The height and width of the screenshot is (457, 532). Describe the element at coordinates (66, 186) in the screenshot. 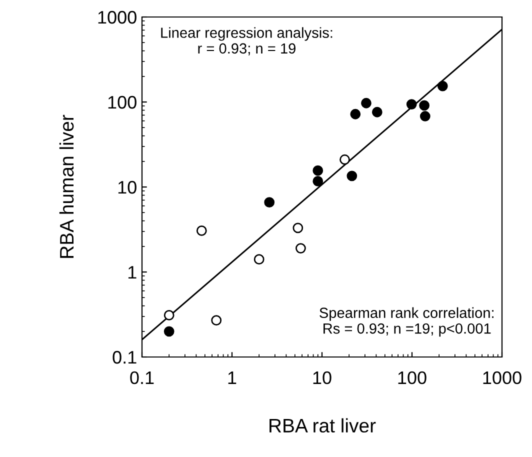

I see `y-axis-title: RBA human liver` at that location.